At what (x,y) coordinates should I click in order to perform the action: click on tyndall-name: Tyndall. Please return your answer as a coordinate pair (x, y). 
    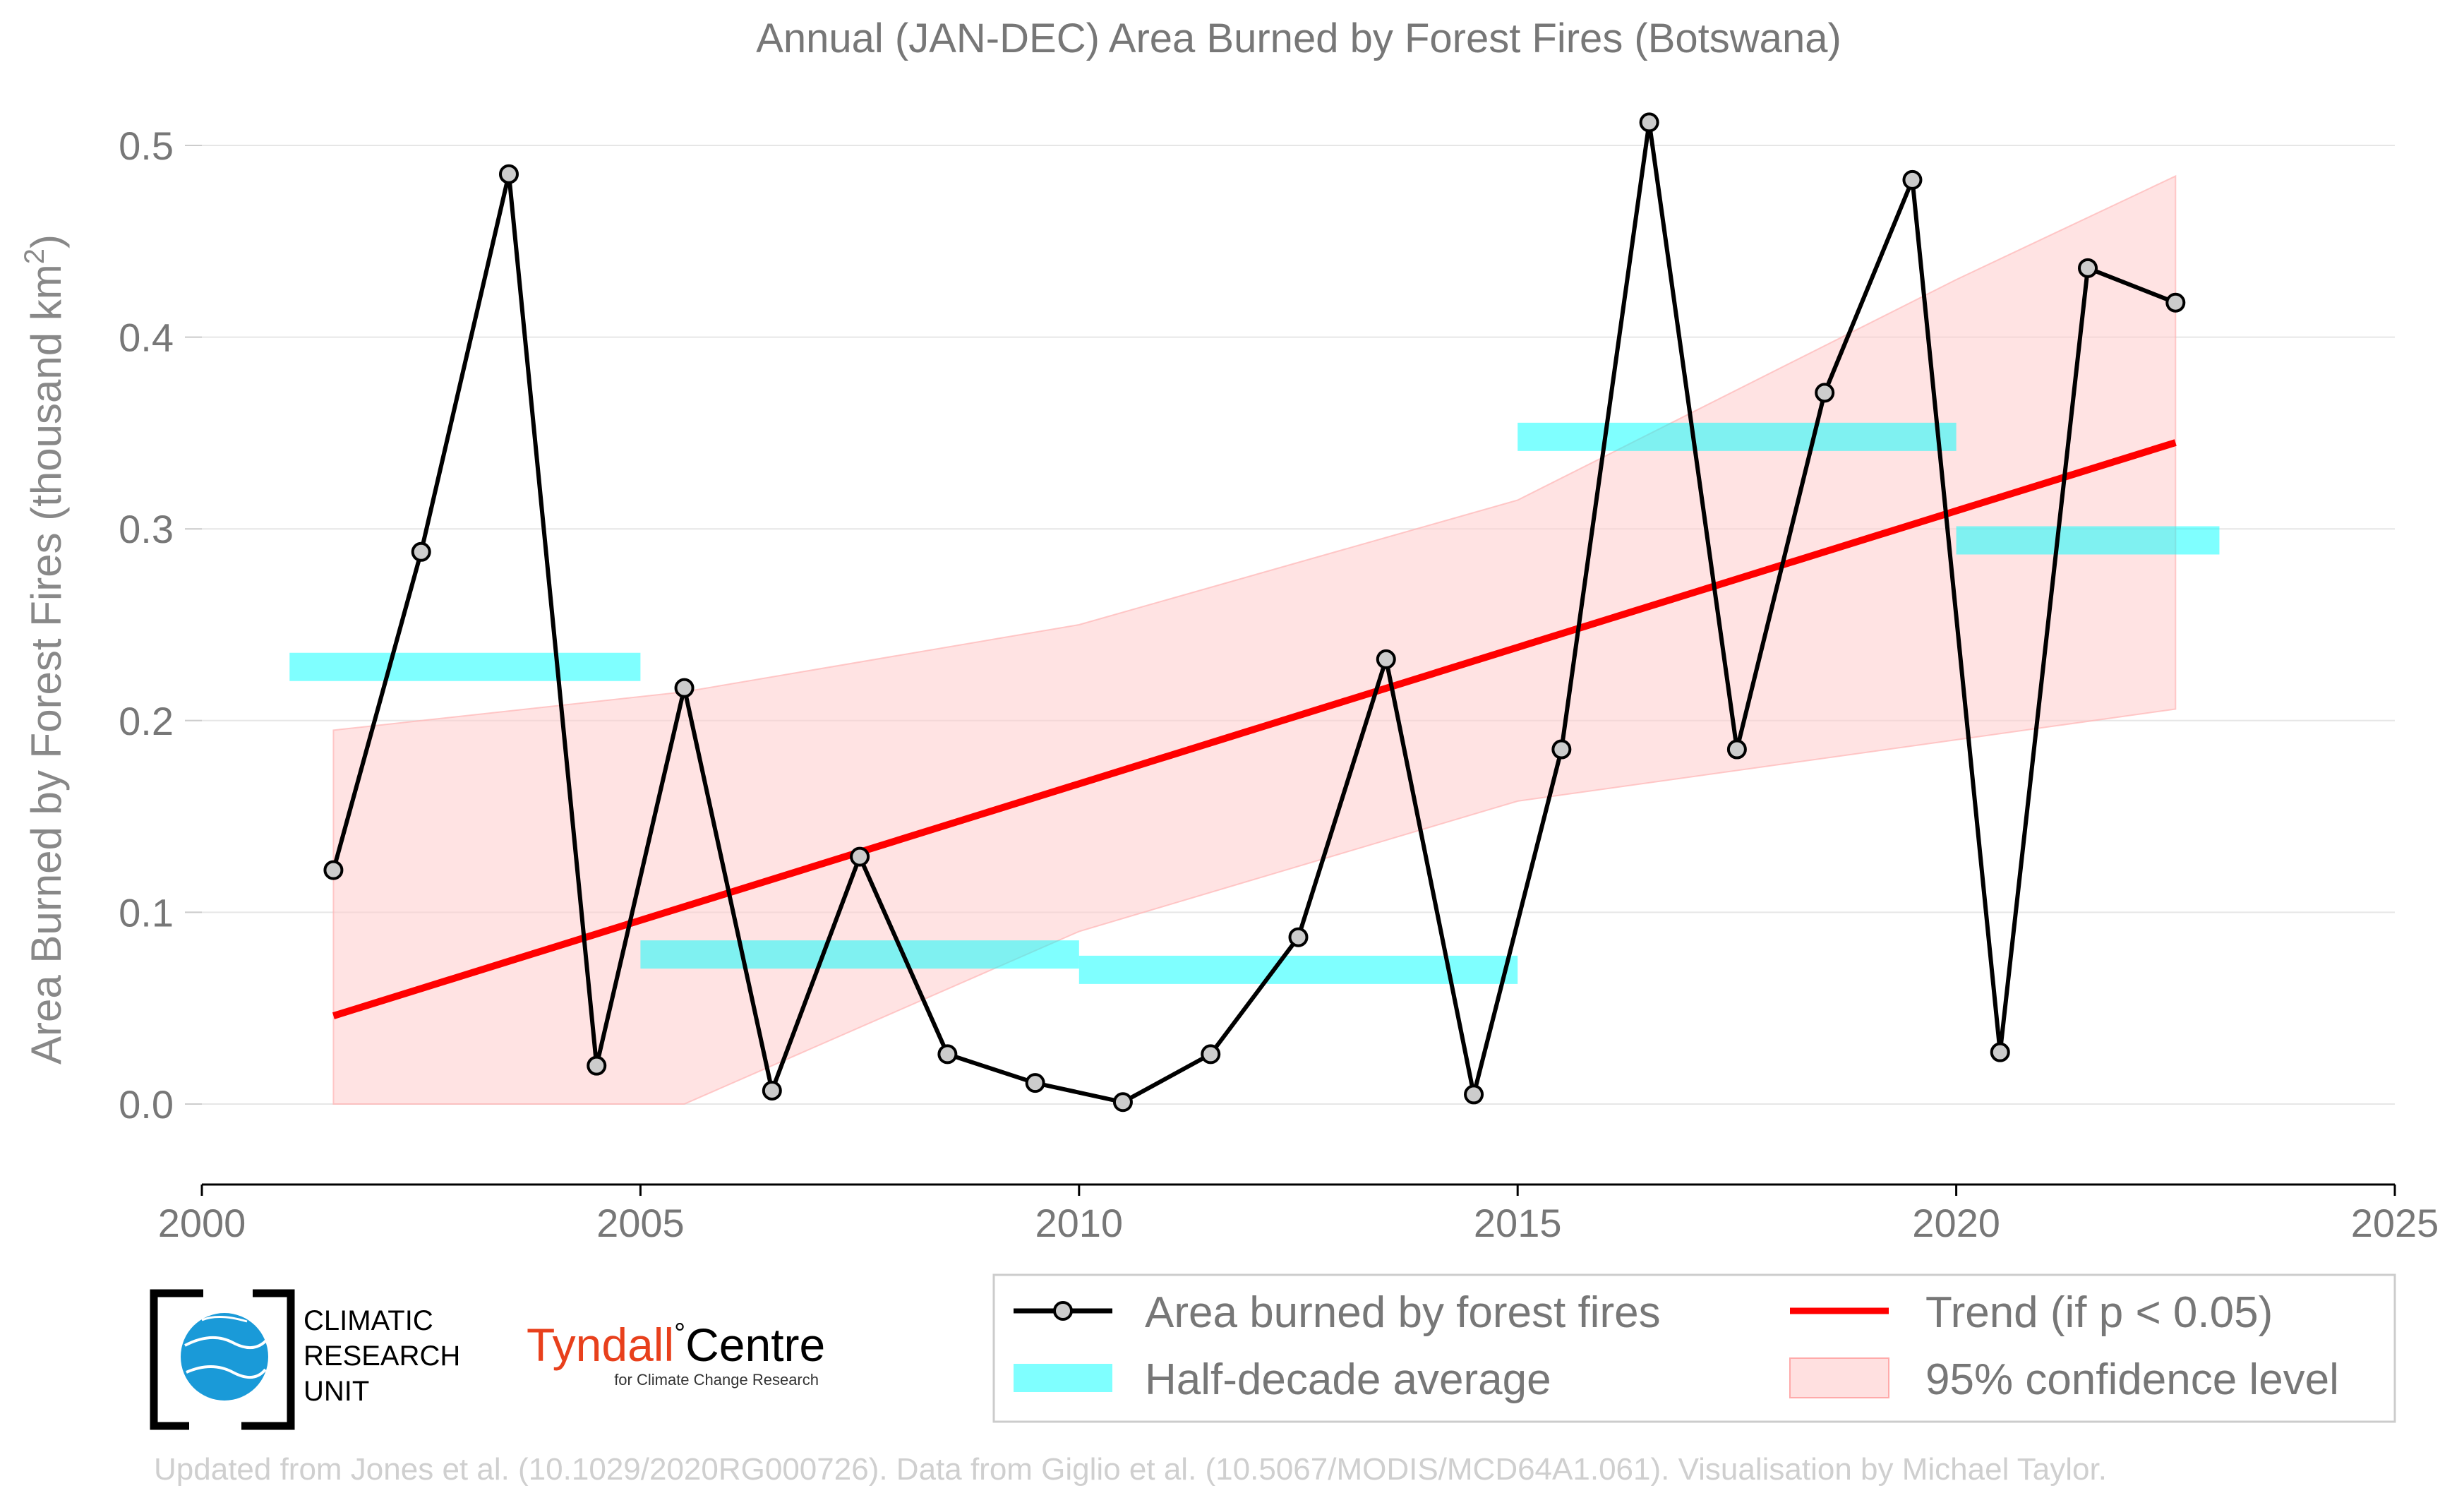
    Looking at the image, I should click on (600, 1345).